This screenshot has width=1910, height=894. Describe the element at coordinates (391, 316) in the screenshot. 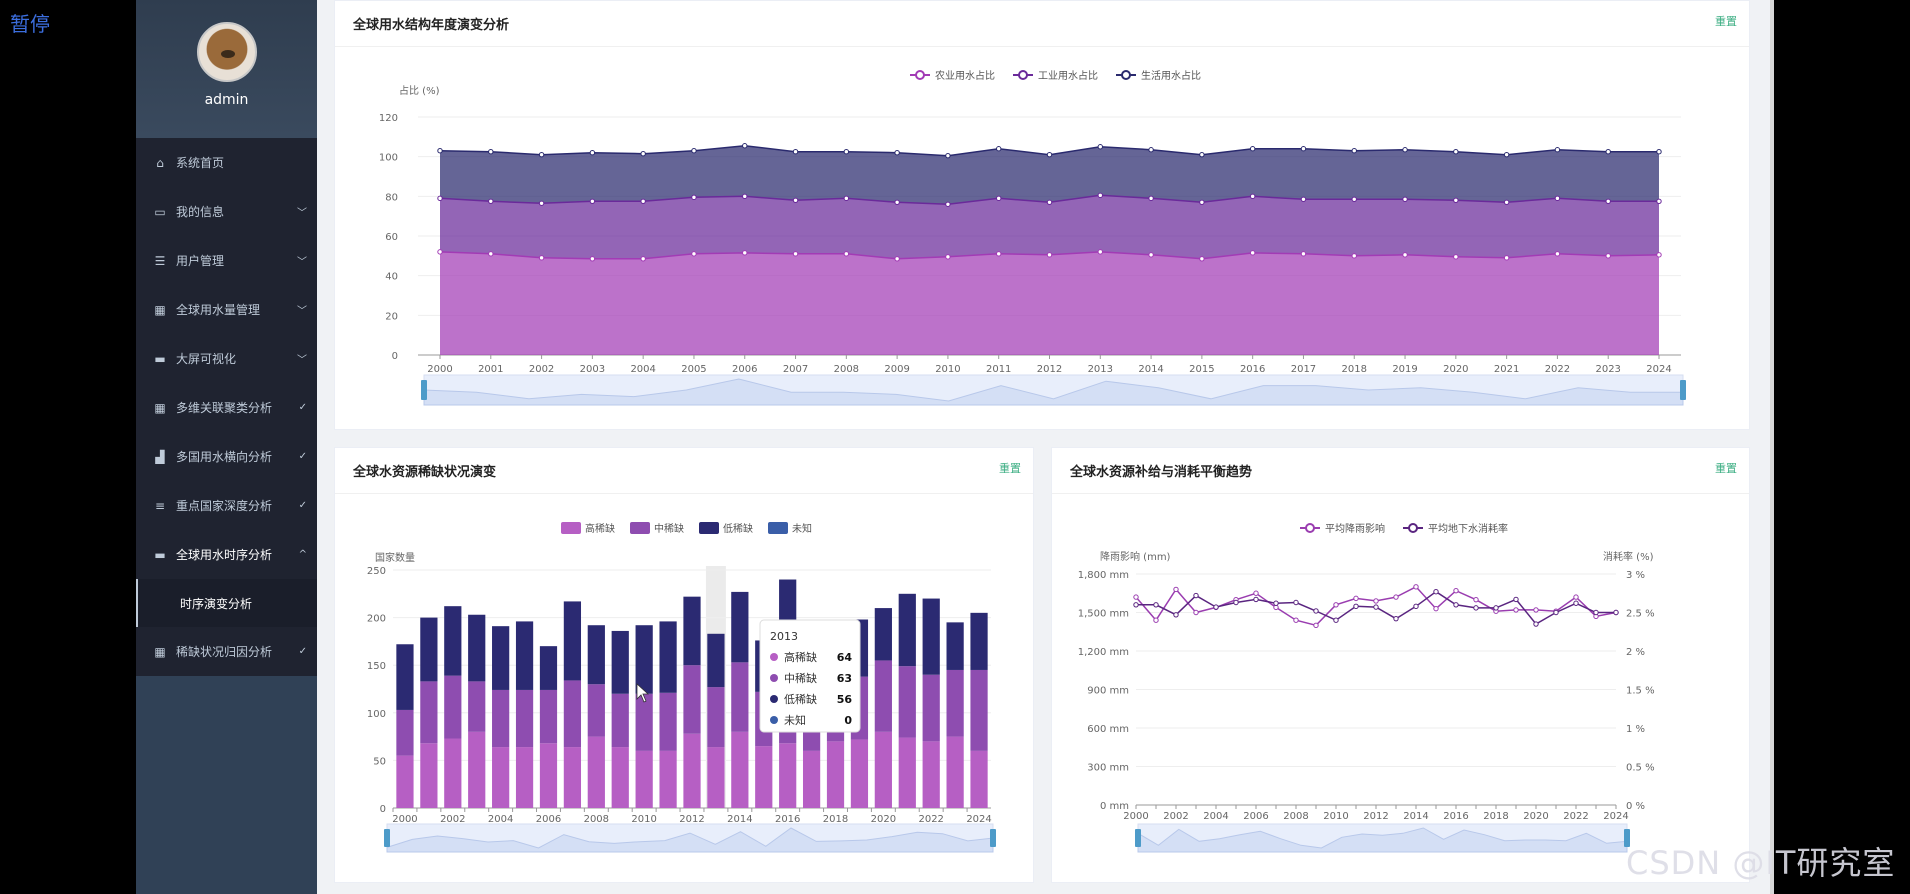

I see `y-tick-label: 20` at that location.